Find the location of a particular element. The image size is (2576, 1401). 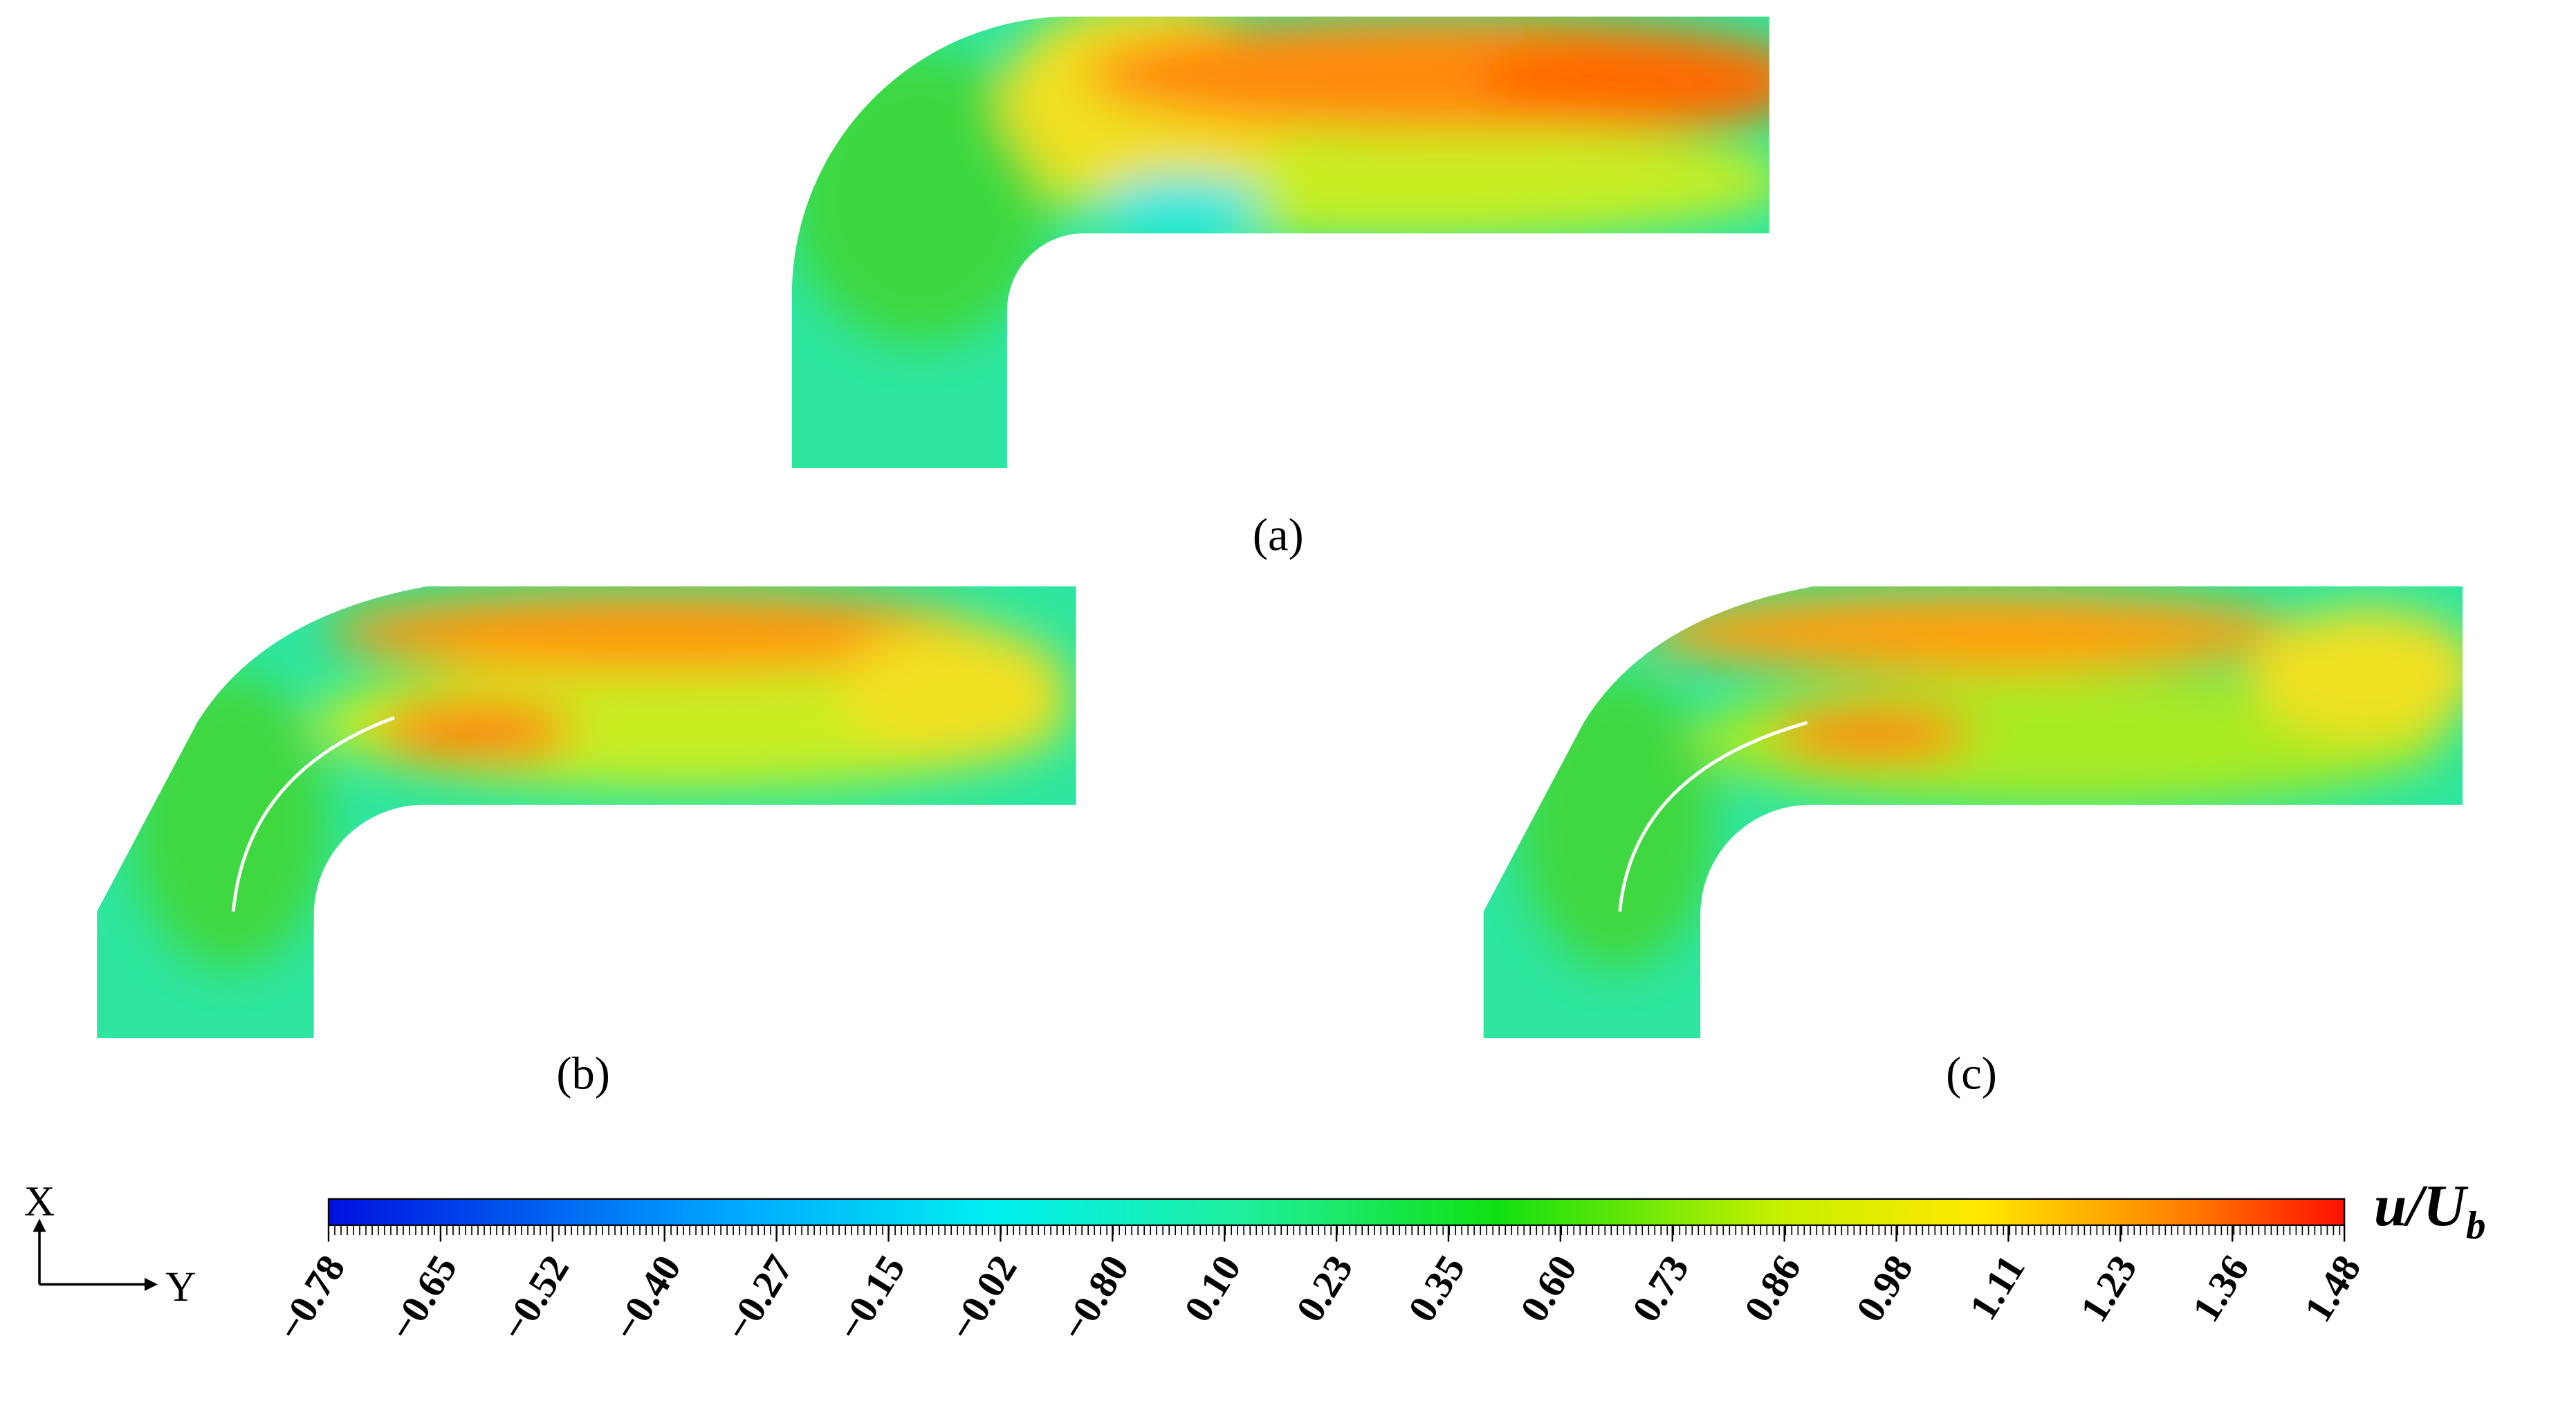

colorbar-tick-label: 0.10 is located at coordinates (1212, 1288).